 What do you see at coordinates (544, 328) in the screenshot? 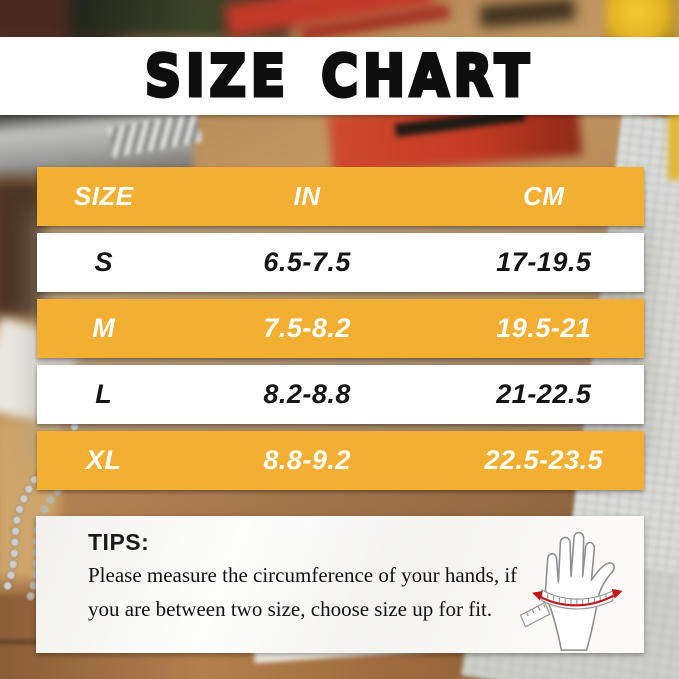
I see `cm-value: 19.5-21` at bounding box center [544, 328].